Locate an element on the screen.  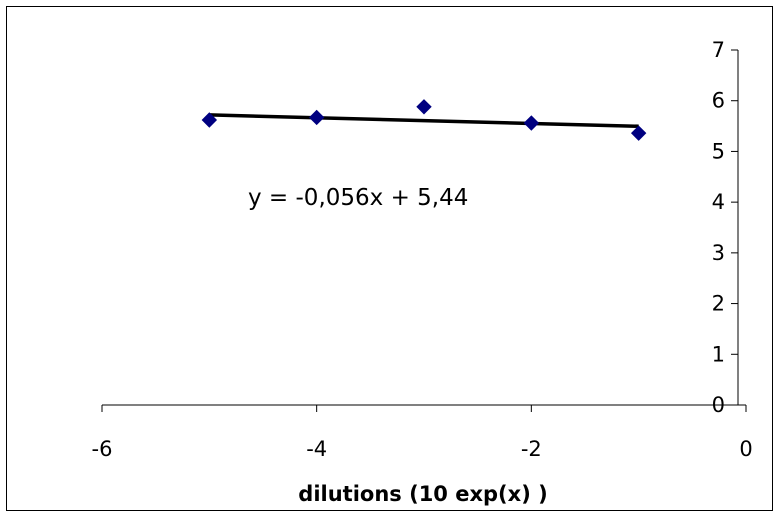
trendline-group is located at coordinates (424, 121).